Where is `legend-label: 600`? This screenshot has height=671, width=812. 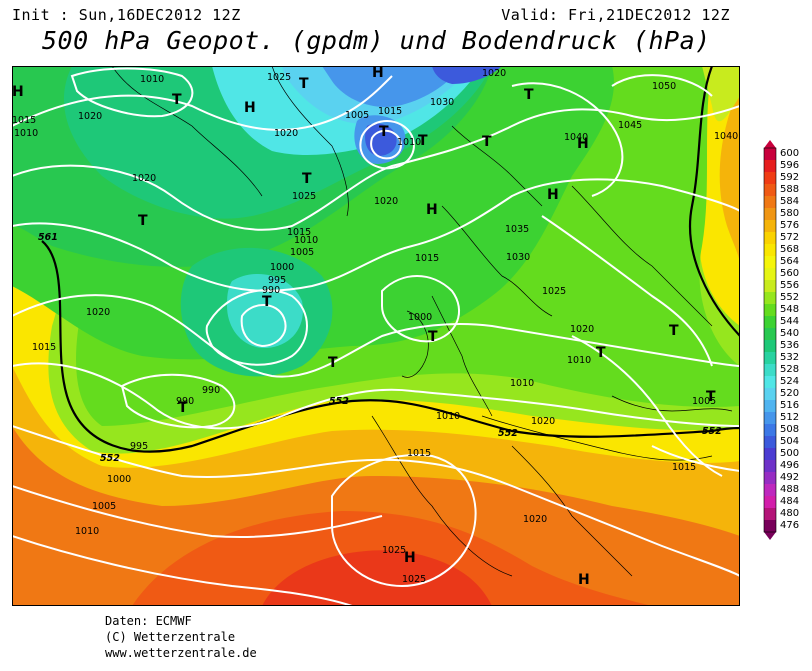 legend-label: 600 is located at coordinates (790, 153).